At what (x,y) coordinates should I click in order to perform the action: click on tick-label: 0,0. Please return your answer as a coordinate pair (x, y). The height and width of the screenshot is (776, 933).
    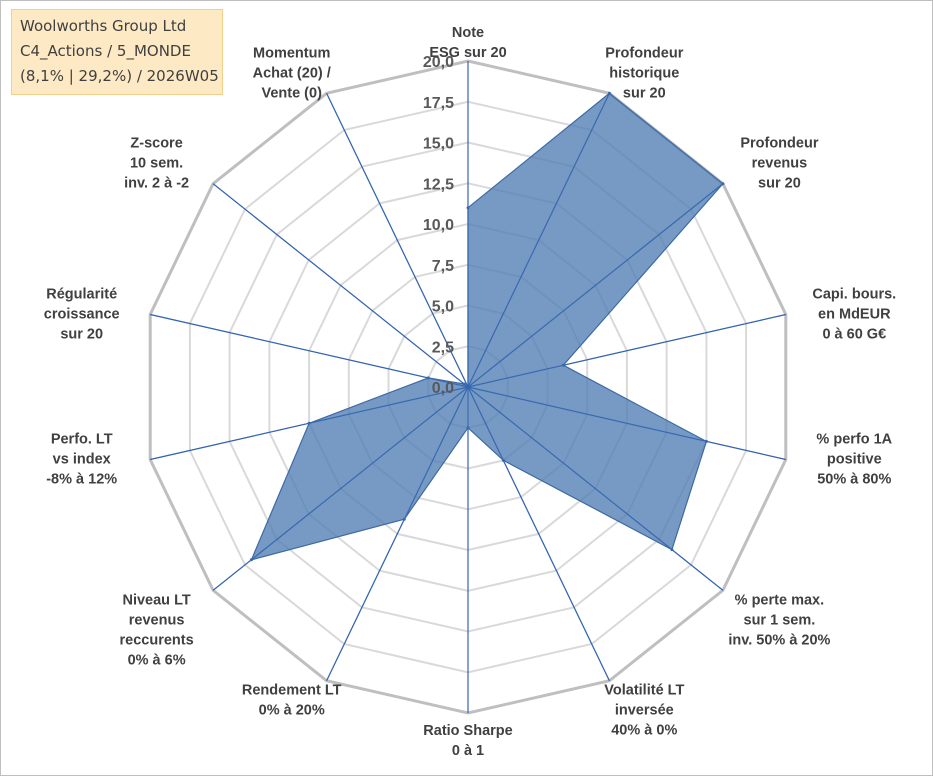
    Looking at the image, I should click on (443, 388).